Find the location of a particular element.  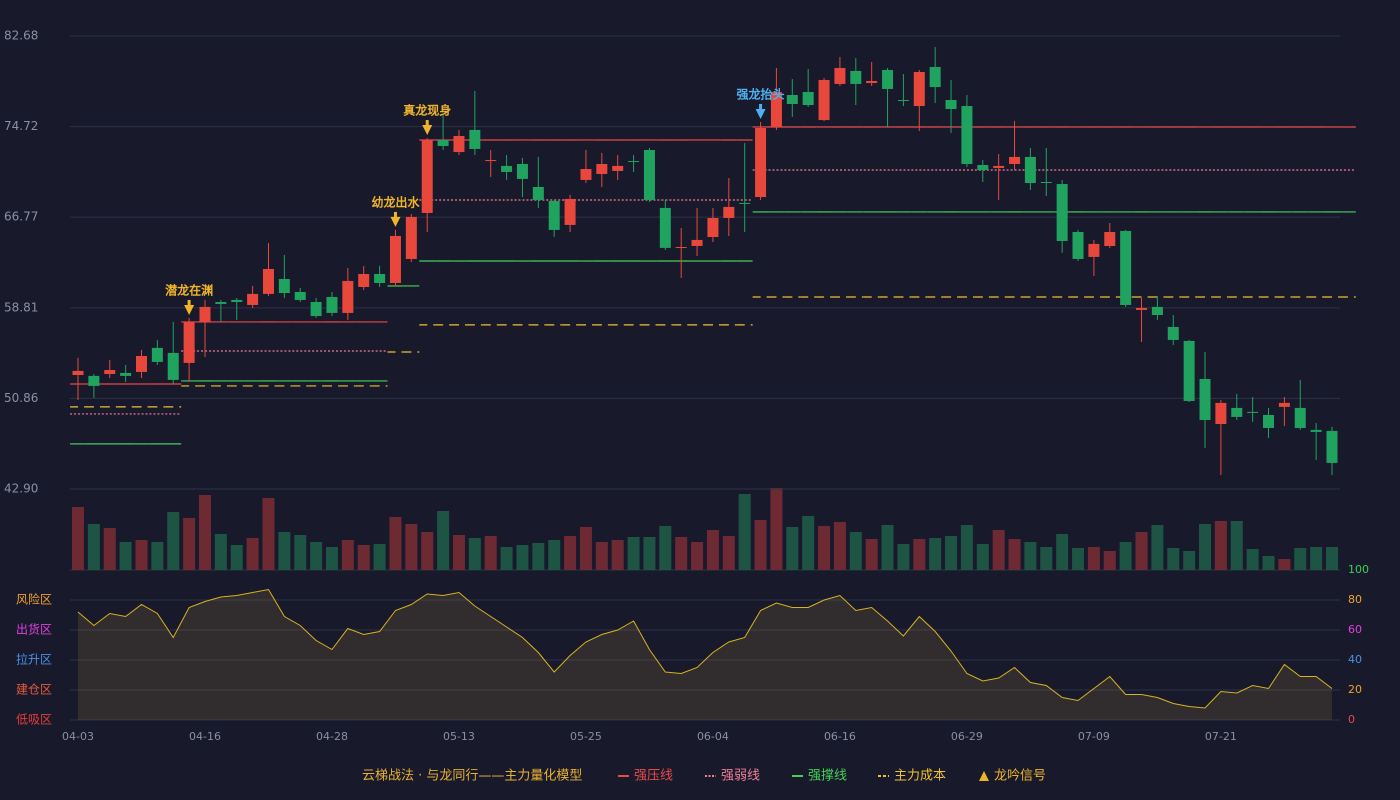

x-tick-label: 05-25 is located at coordinates (586, 736).